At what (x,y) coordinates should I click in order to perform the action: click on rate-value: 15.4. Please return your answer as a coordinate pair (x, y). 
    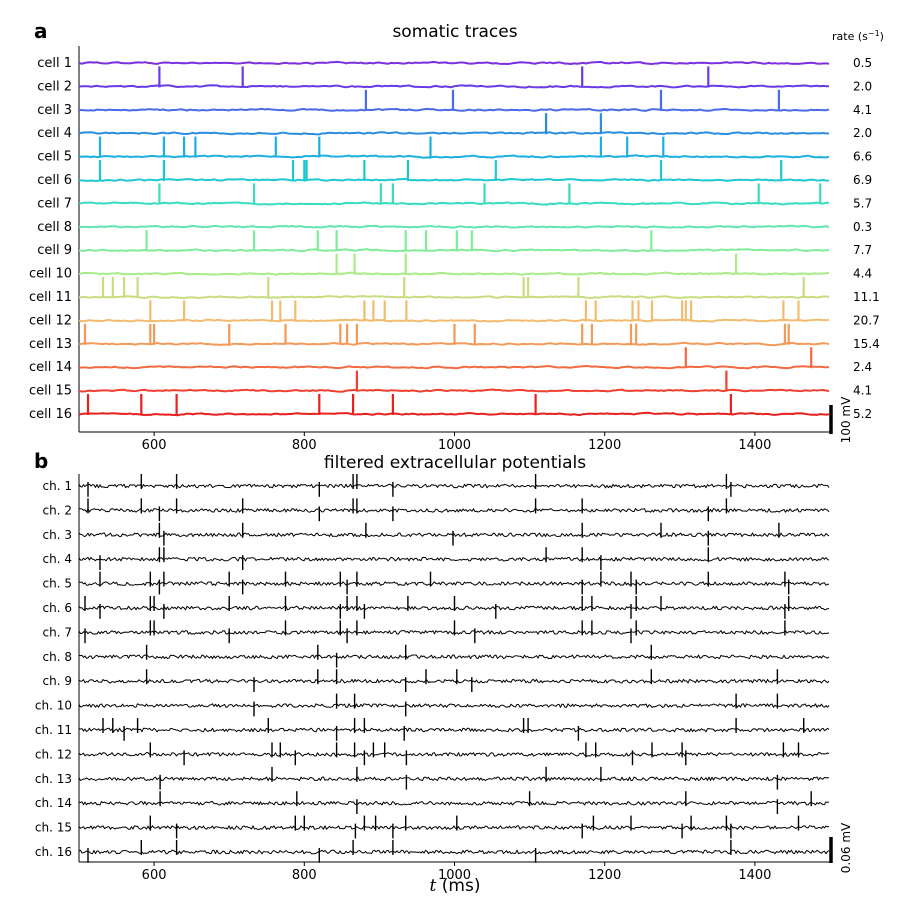
    Looking at the image, I should click on (866, 344).